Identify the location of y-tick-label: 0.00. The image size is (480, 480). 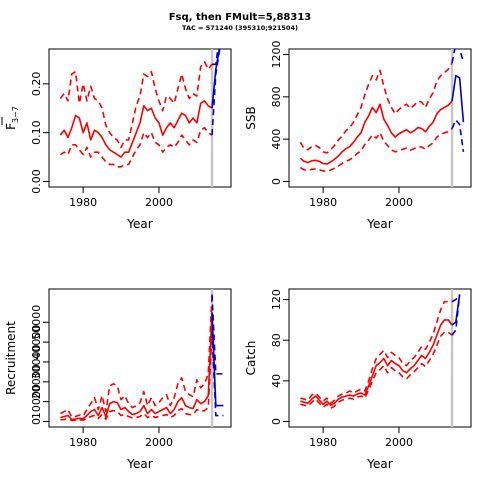
(36, 181).